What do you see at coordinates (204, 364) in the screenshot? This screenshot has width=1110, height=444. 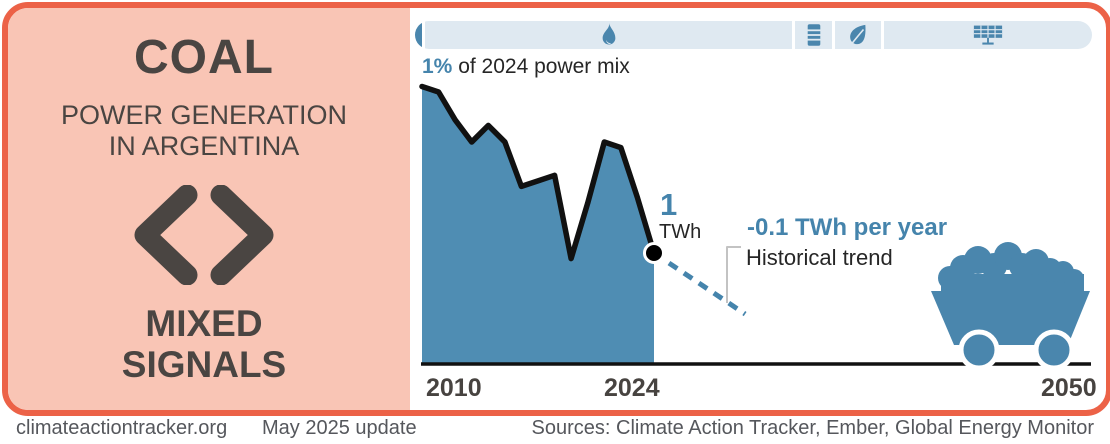 I see `signal-label-line2: SIGNALS` at bounding box center [204, 364].